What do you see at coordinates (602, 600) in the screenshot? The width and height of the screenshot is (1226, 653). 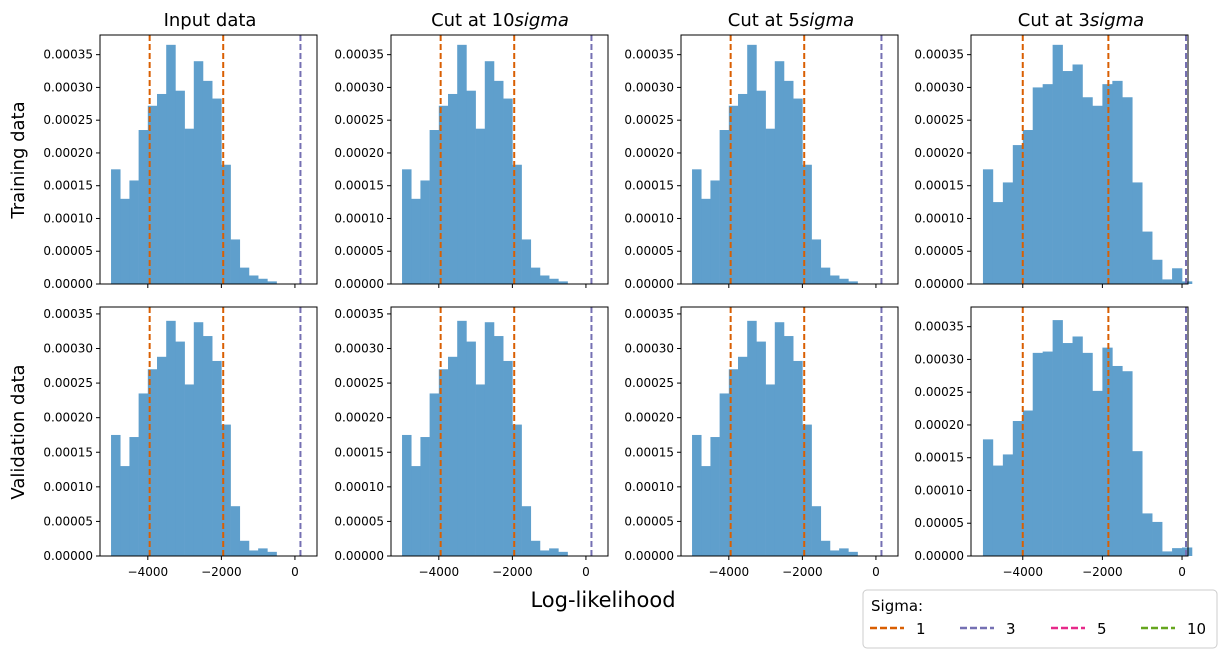 I see `x-axis-label: Log-likelihood` at bounding box center [602, 600].